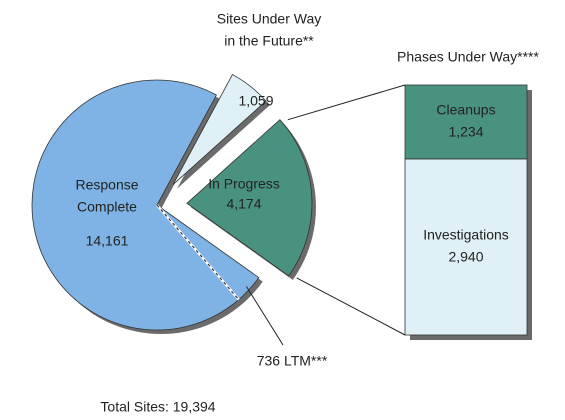 This screenshot has height=420, width=565. I want to click on ltm-leader, so click(265, 316).